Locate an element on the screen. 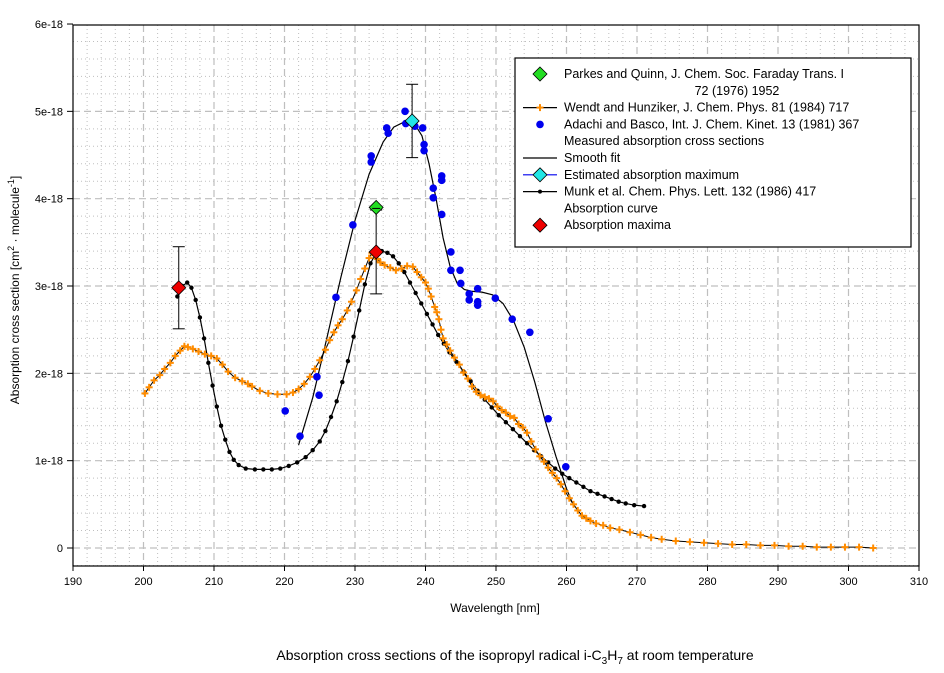 This screenshot has width=944, height=673. wendt-legend-icon is located at coordinates (540, 108).